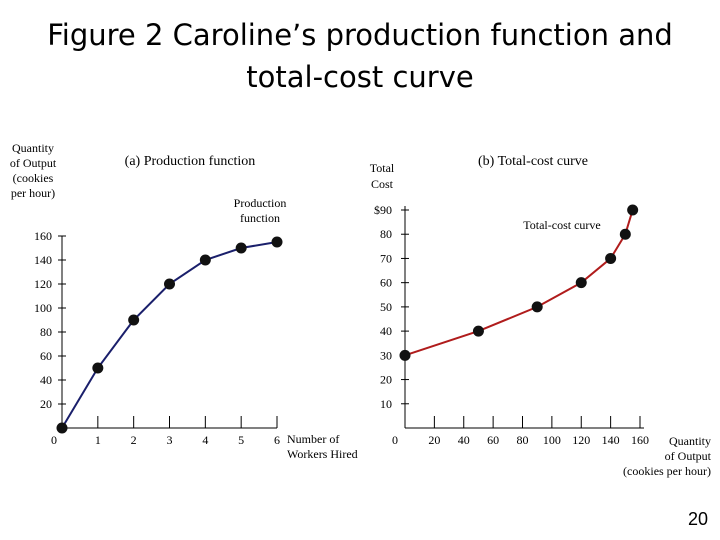 This screenshot has height=540, width=720. What do you see at coordinates (697, 519) in the screenshot?
I see `page-number: 20` at bounding box center [697, 519].